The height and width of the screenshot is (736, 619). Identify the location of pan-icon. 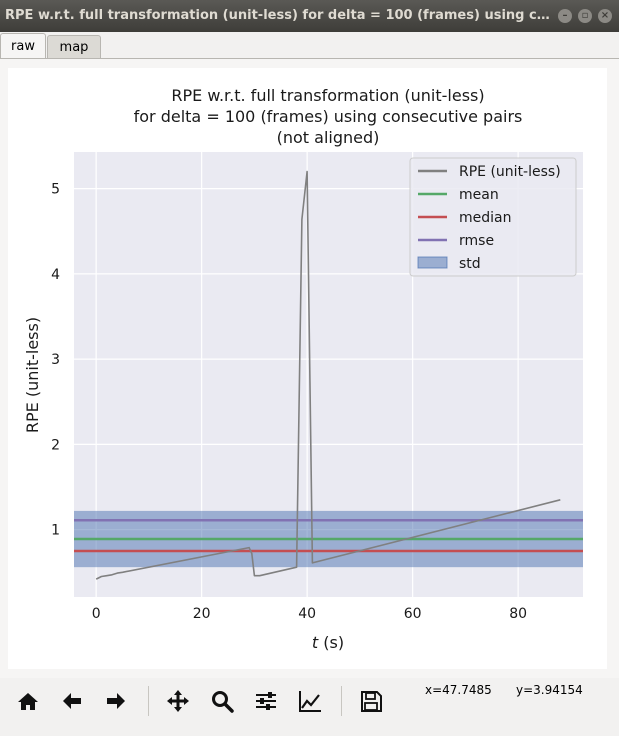
(178, 701).